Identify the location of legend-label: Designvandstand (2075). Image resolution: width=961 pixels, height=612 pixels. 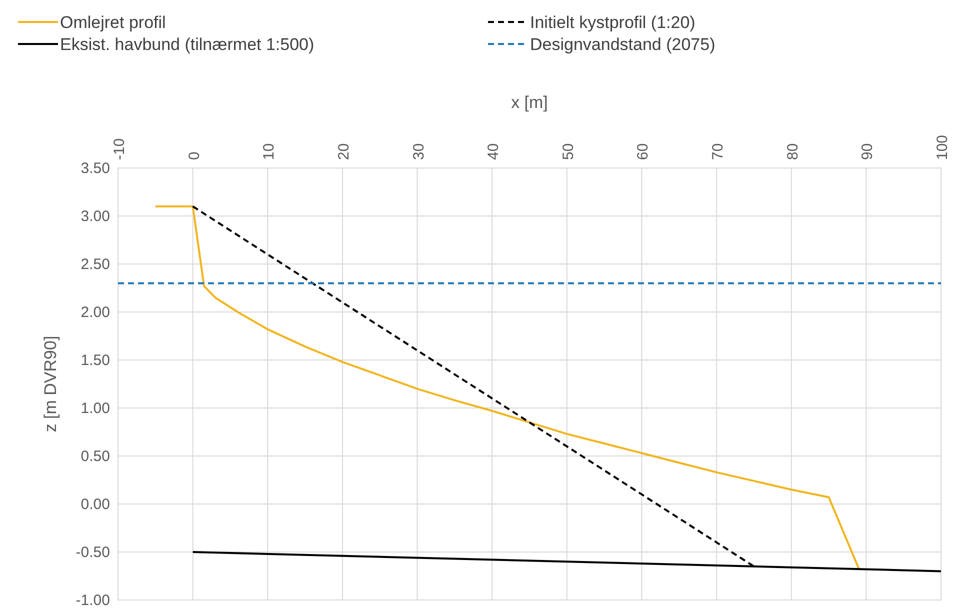
(623, 44).